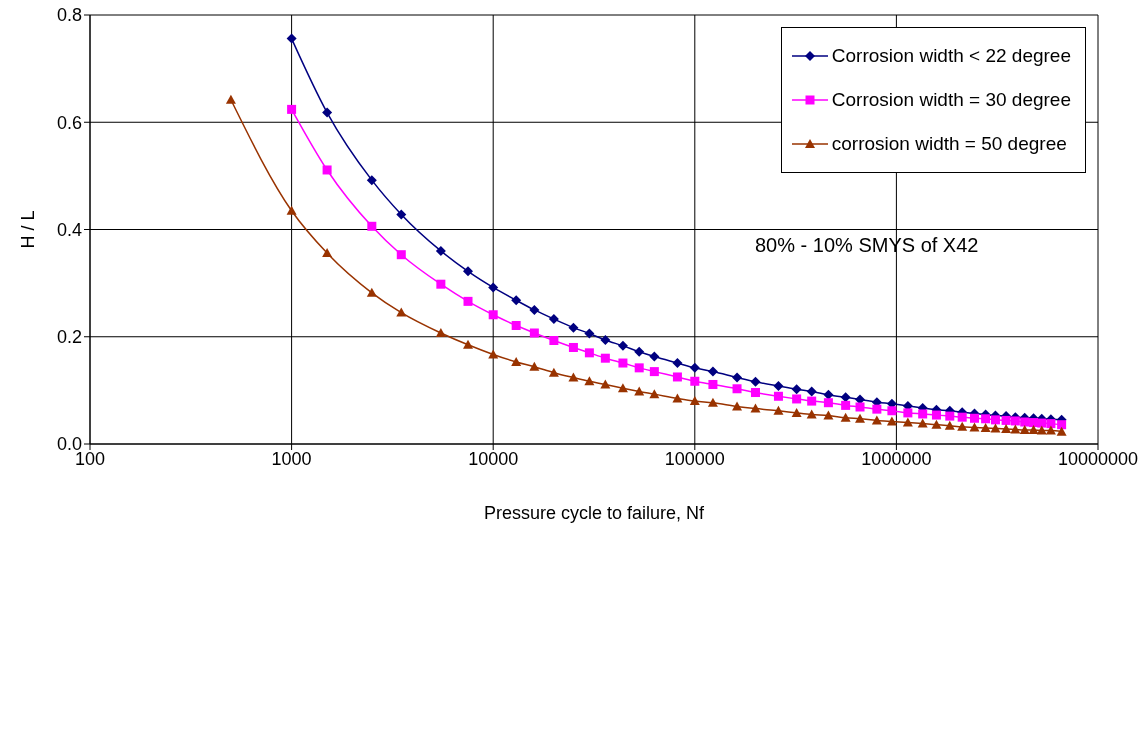 The image size is (1142, 748). I want to click on x-tick-label: 1000000, so click(896, 458).